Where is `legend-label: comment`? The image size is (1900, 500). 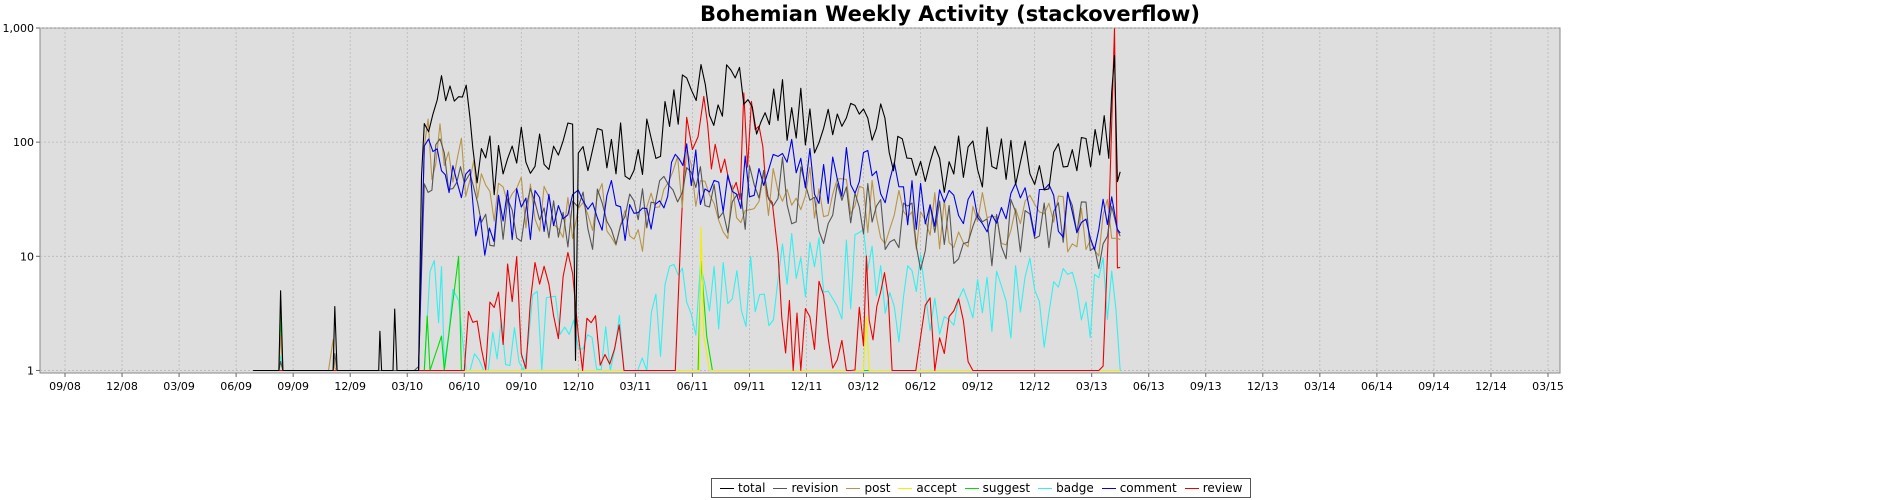
legend-label: comment is located at coordinates (1148, 488).